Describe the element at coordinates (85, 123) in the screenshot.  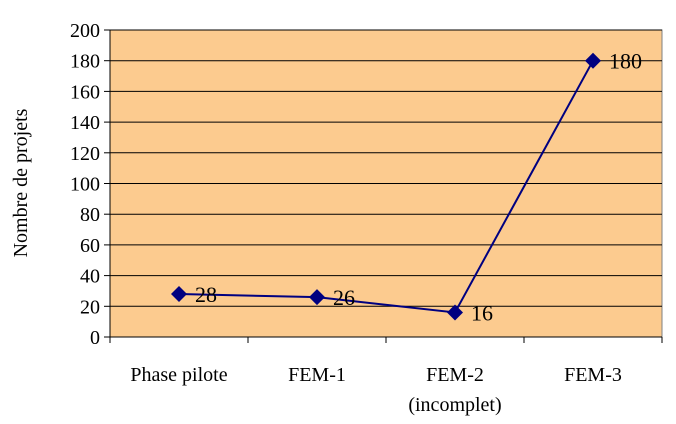
I see `y-tick-label: 140` at that location.